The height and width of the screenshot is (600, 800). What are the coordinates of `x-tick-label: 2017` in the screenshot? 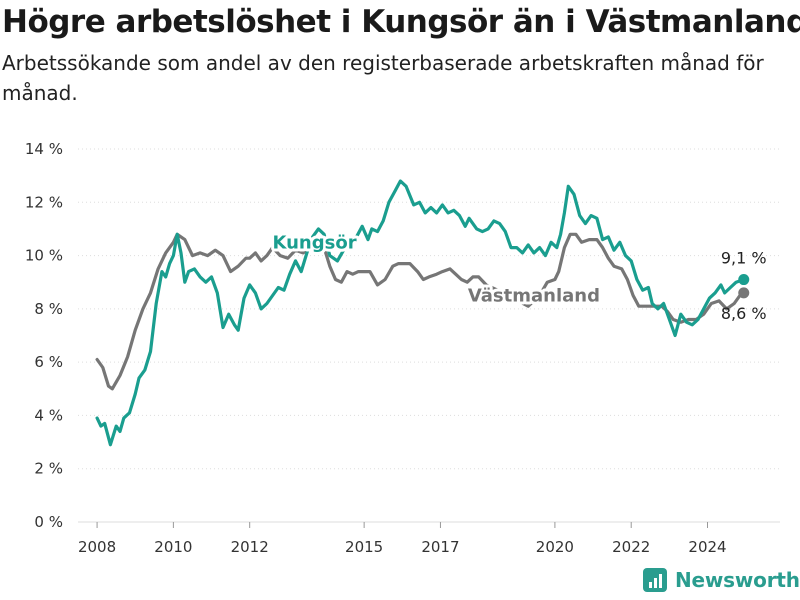 It's located at (440, 547).